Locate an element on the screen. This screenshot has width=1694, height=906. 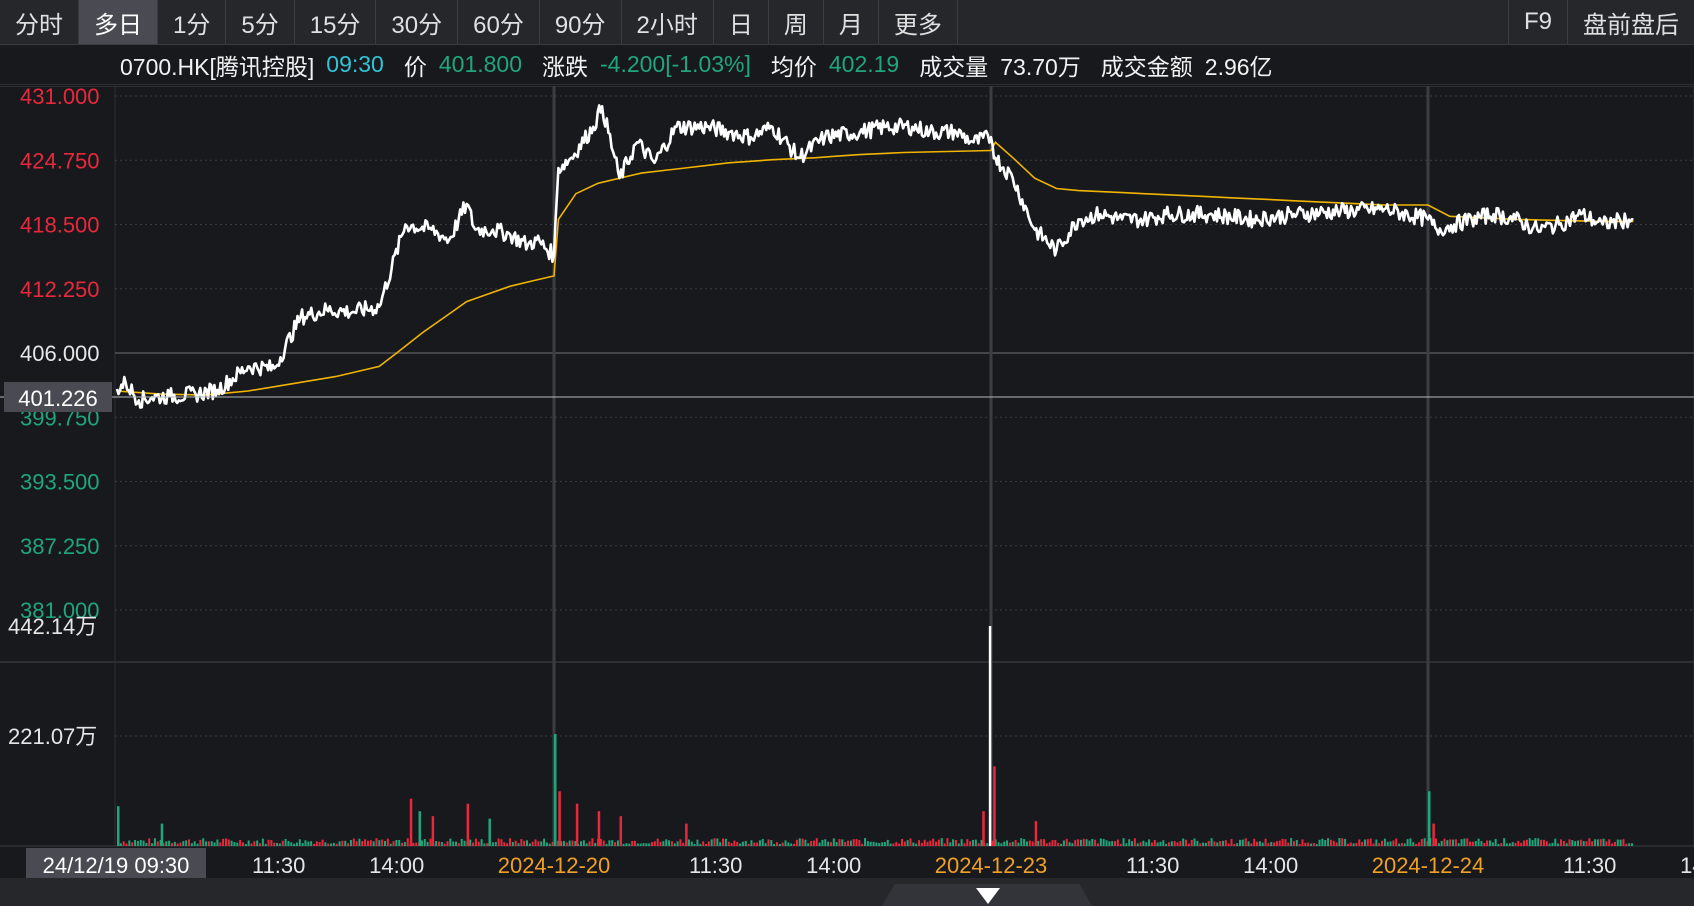
collapse-arrow-icon is located at coordinates (988, 896).